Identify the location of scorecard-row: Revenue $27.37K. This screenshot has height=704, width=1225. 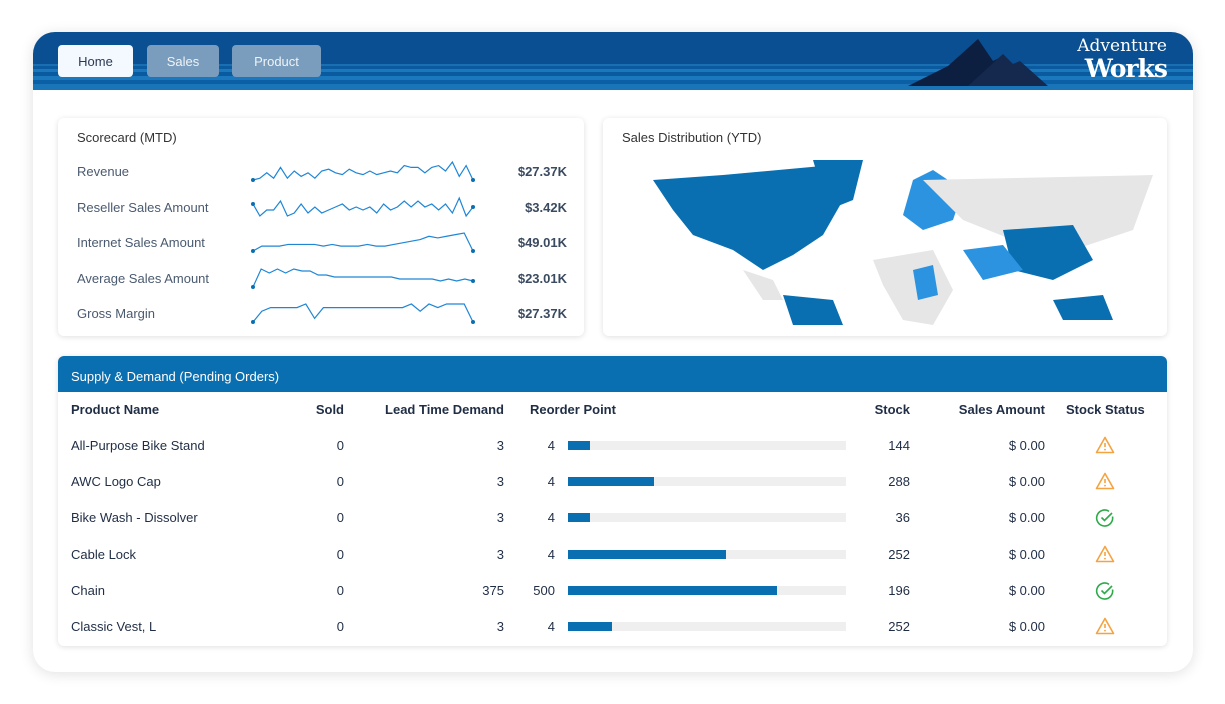
(322, 171).